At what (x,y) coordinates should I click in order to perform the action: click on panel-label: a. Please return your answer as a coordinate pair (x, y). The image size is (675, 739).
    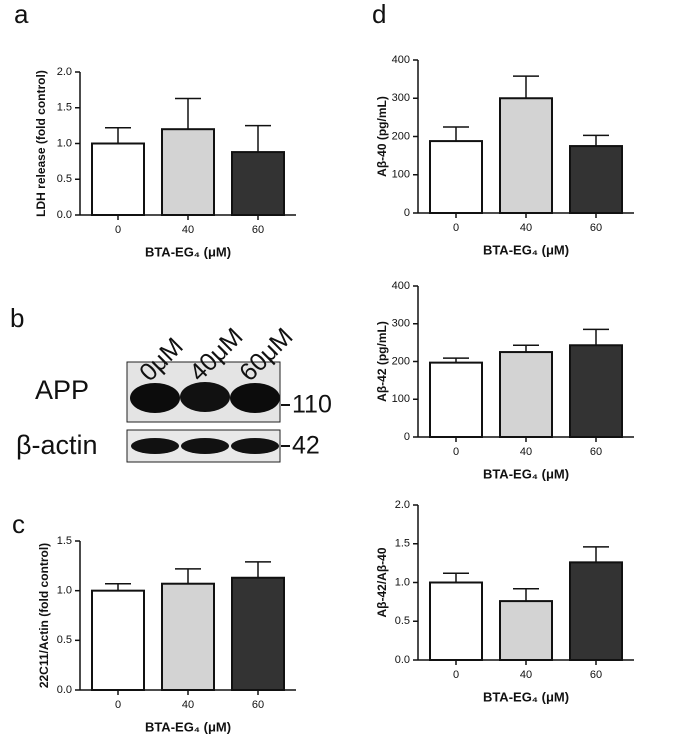
    Looking at the image, I should click on (21, 14).